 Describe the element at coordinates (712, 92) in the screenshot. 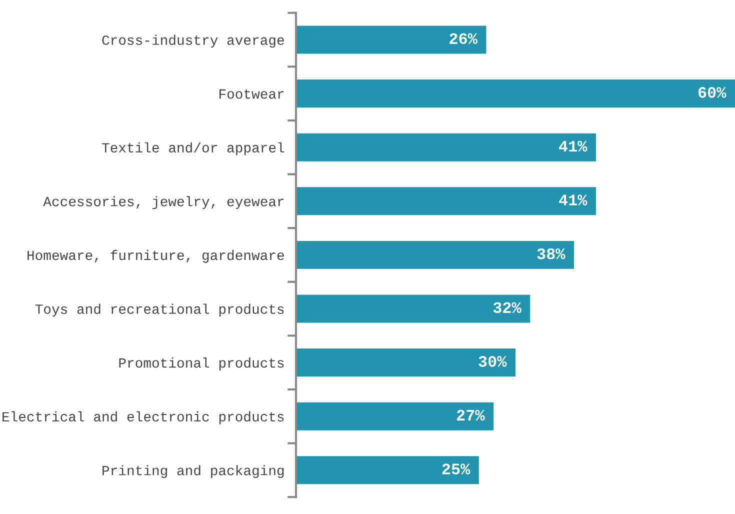

I see `data-label: 60%` at that location.